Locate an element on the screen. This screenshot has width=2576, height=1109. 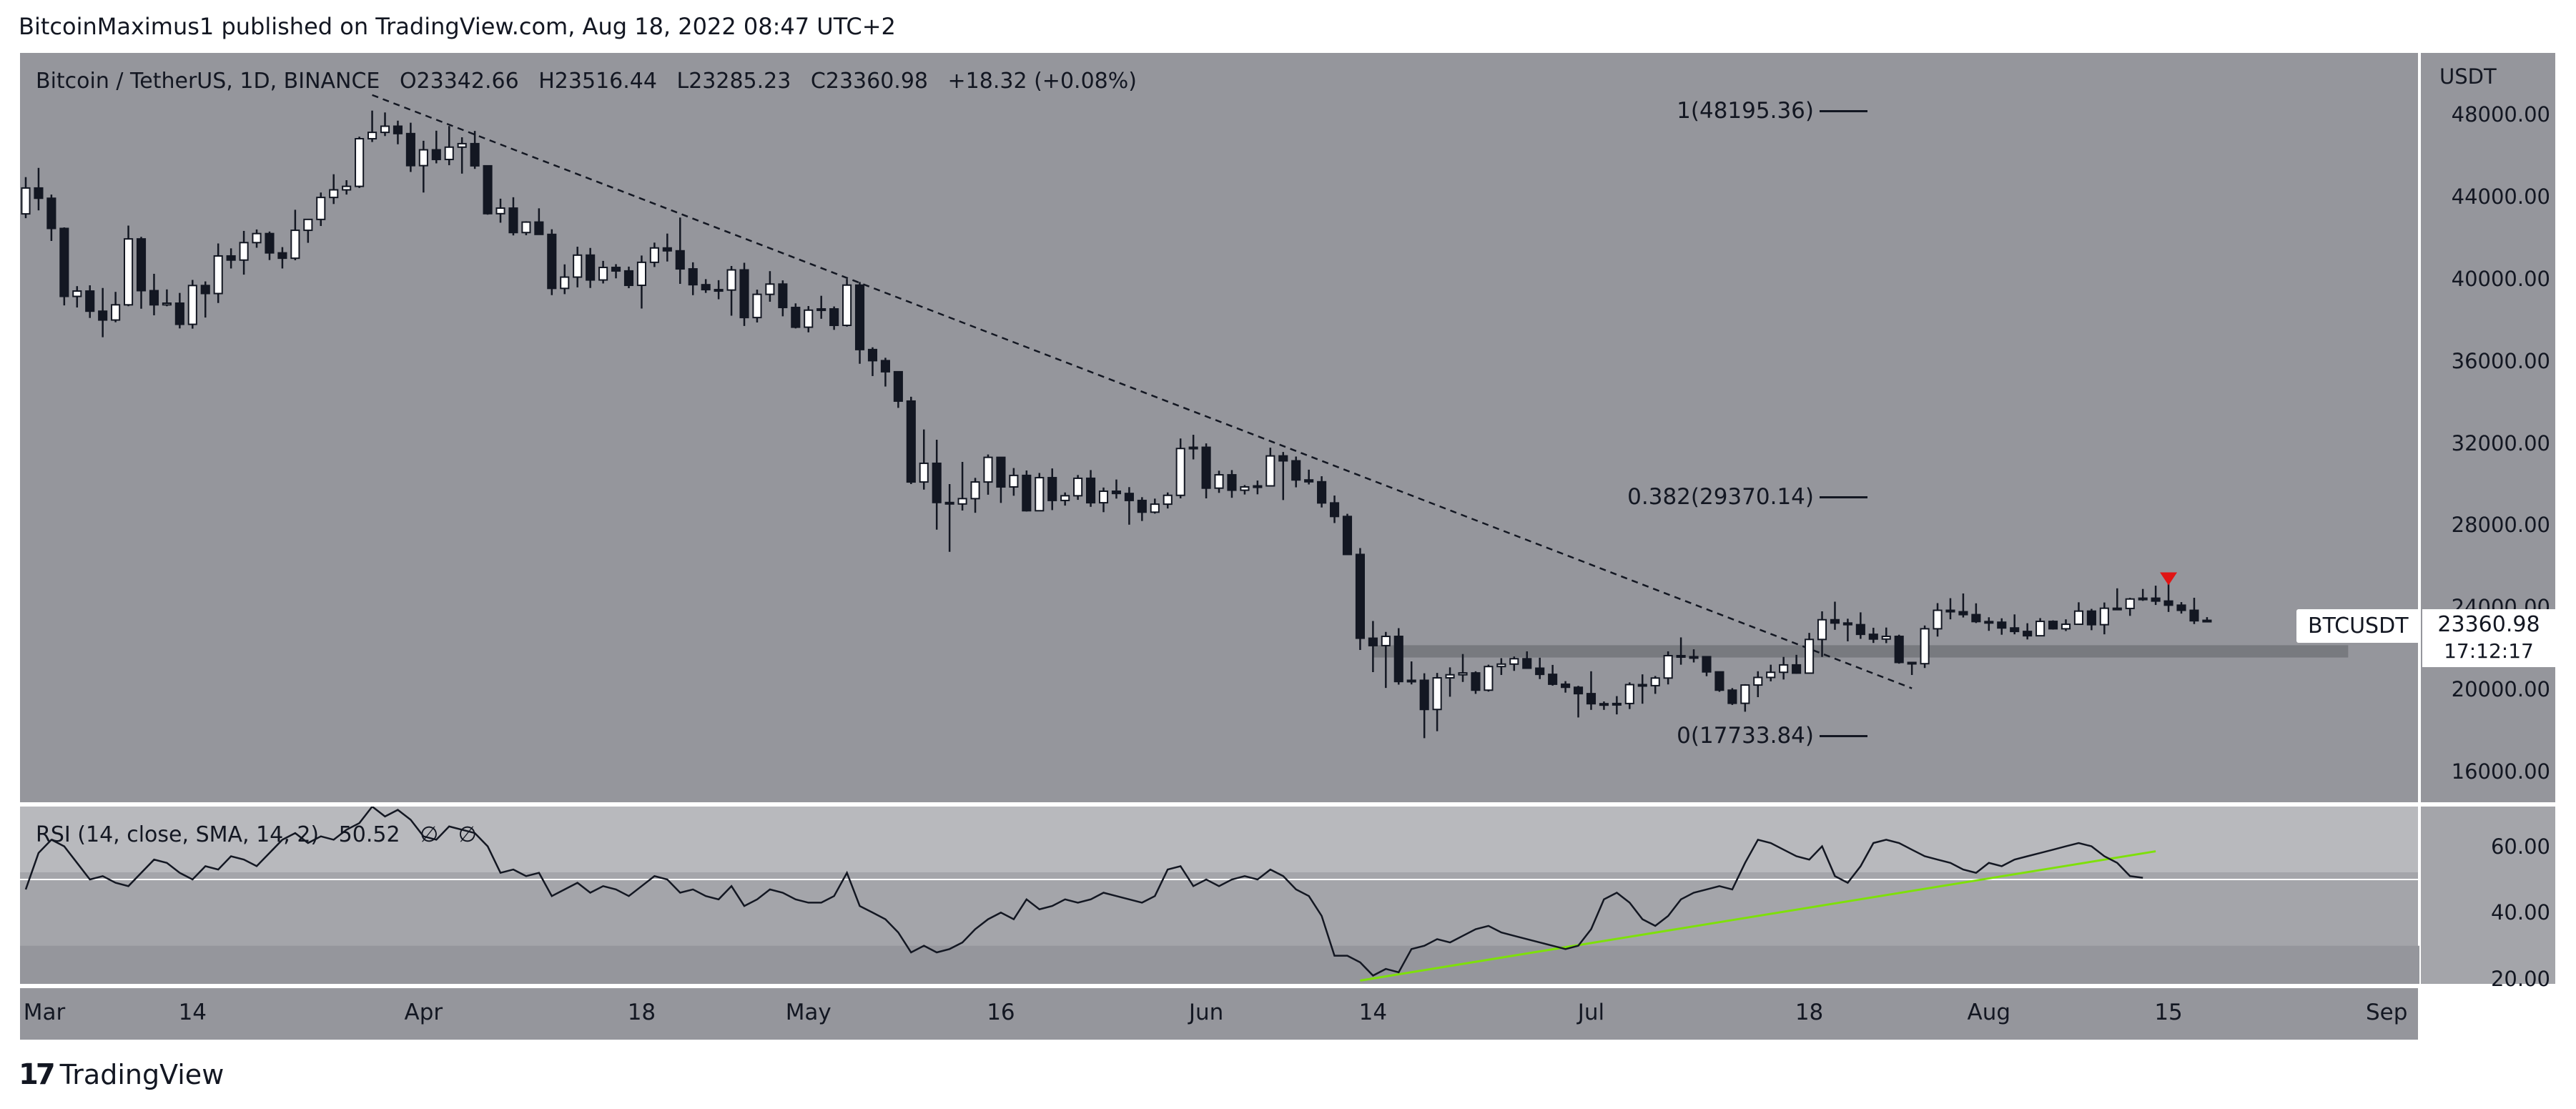
price-tick-label: 40000.00 is located at coordinates (2500, 279).